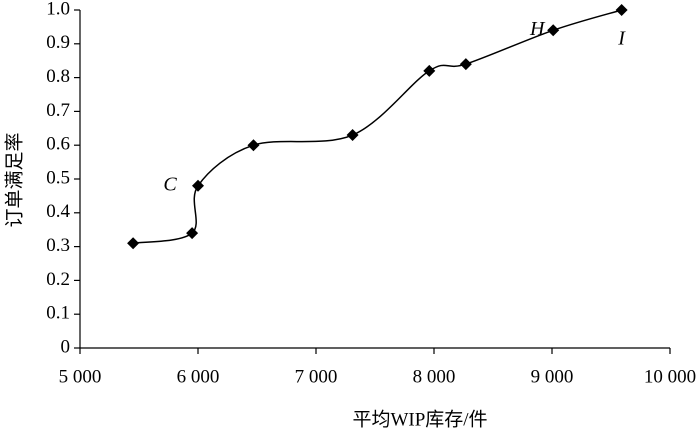 The image size is (700, 438). What do you see at coordinates (170, 184) in the screenshot?
I see `annotation: C` at bounding box center [170, 184].